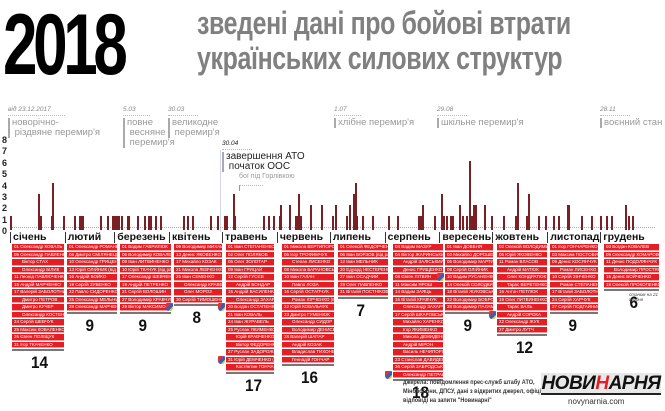 This screenshot has height=411, width=665. Describe the element at coordinates (407, 237) in the screenshot. I see `month-label-7: серпень` at that location.